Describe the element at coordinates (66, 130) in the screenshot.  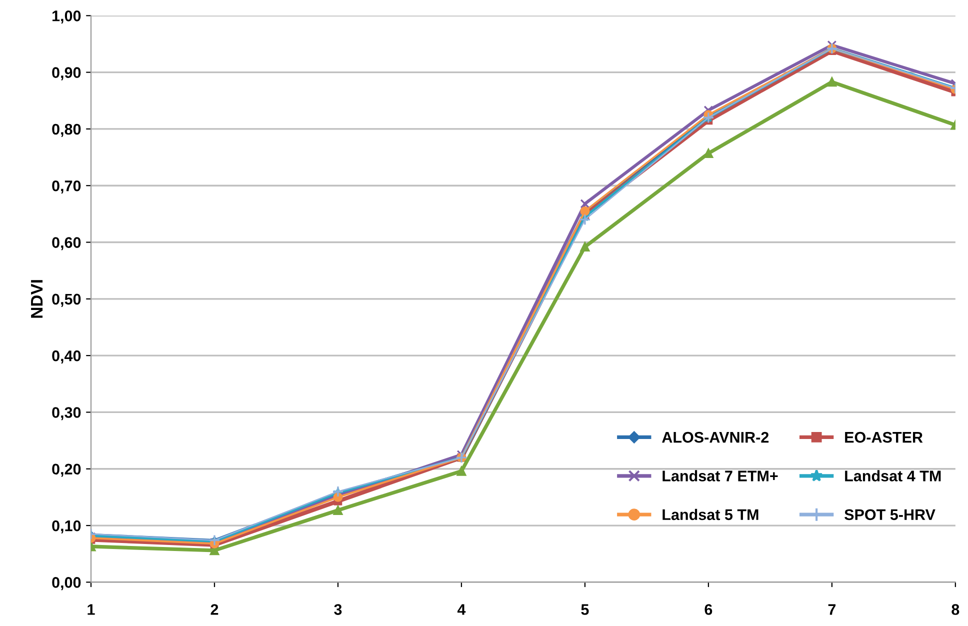
I see `y-tick-label: 0,80` at that location.